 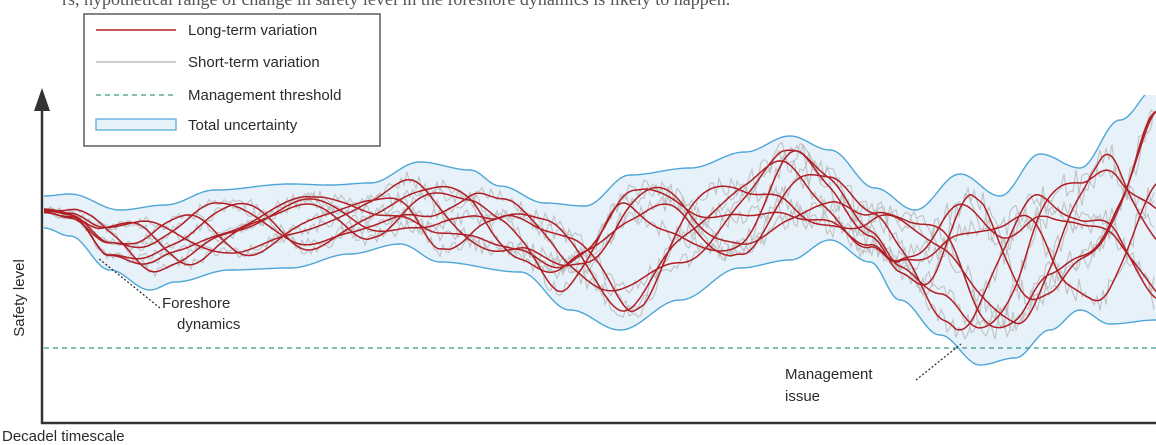 I want to click on foreshore-pointer, so click(x=129, y=283).